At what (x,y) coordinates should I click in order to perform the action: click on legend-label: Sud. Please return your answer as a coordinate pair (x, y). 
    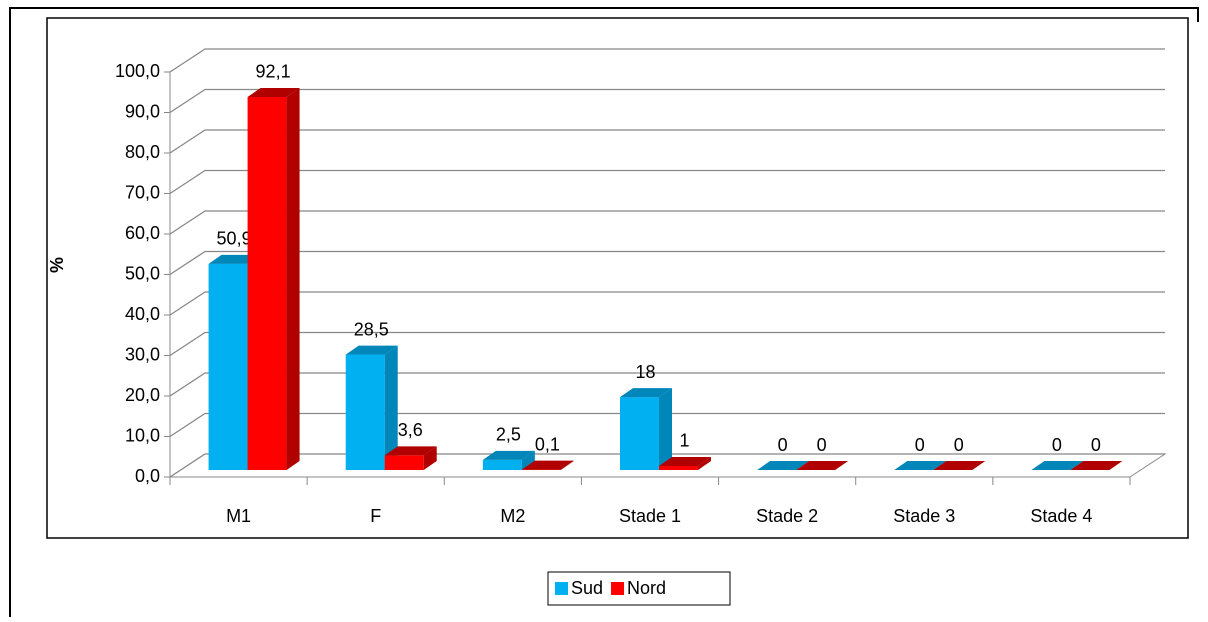
    Looking at the image, I should click on (587, 588).